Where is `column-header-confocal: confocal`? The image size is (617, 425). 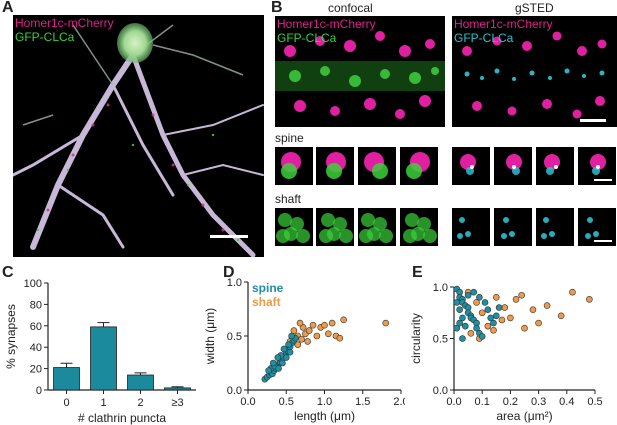
column-header-confocal: confocal is located at coordinates (350, 8).